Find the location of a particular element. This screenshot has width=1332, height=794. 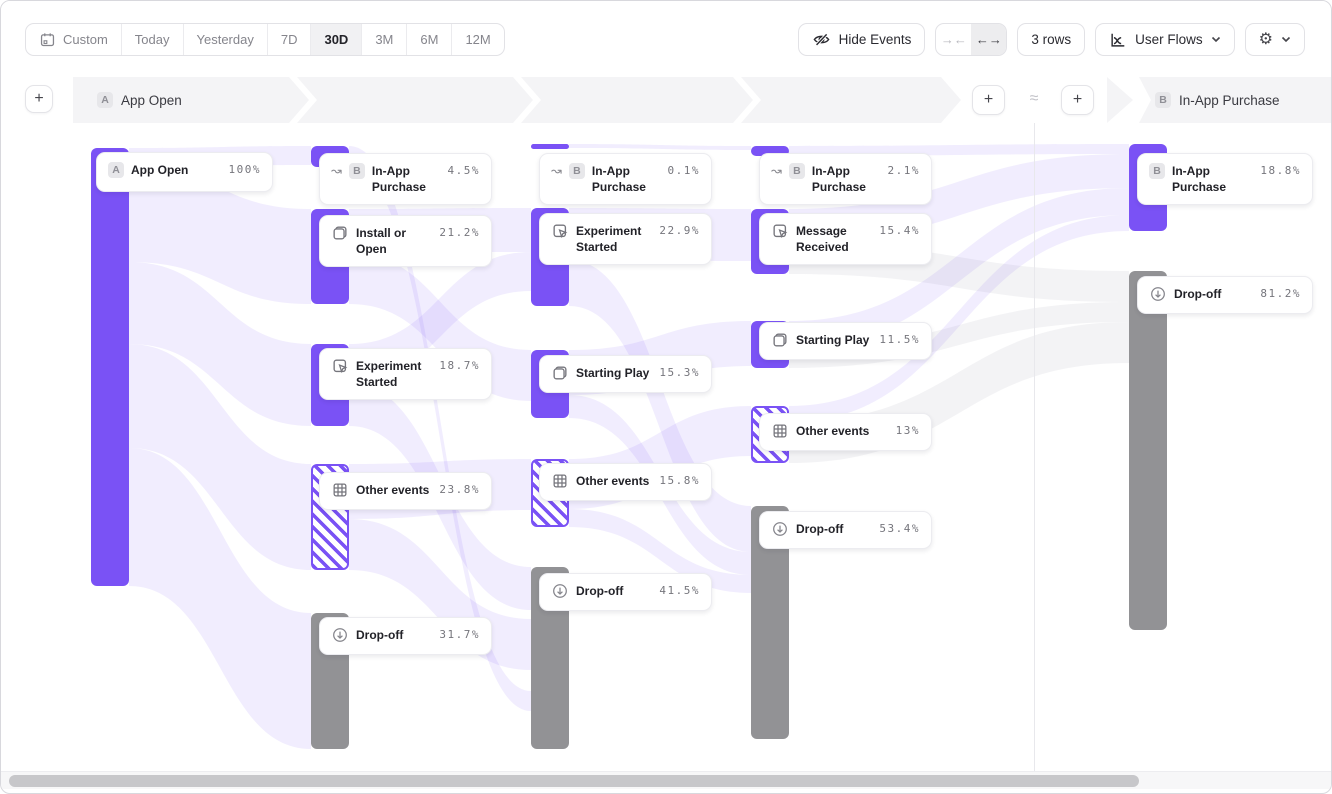

date-range-30d: 30D is located at coordinates (337, 39).